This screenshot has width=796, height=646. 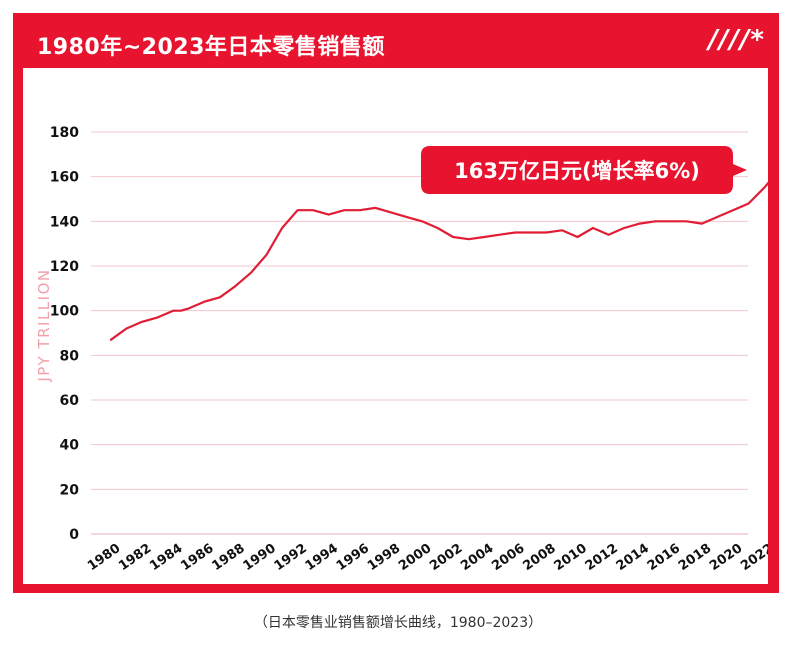 I want to click on x-tick-label: 1992, so click(x=291, y=557).